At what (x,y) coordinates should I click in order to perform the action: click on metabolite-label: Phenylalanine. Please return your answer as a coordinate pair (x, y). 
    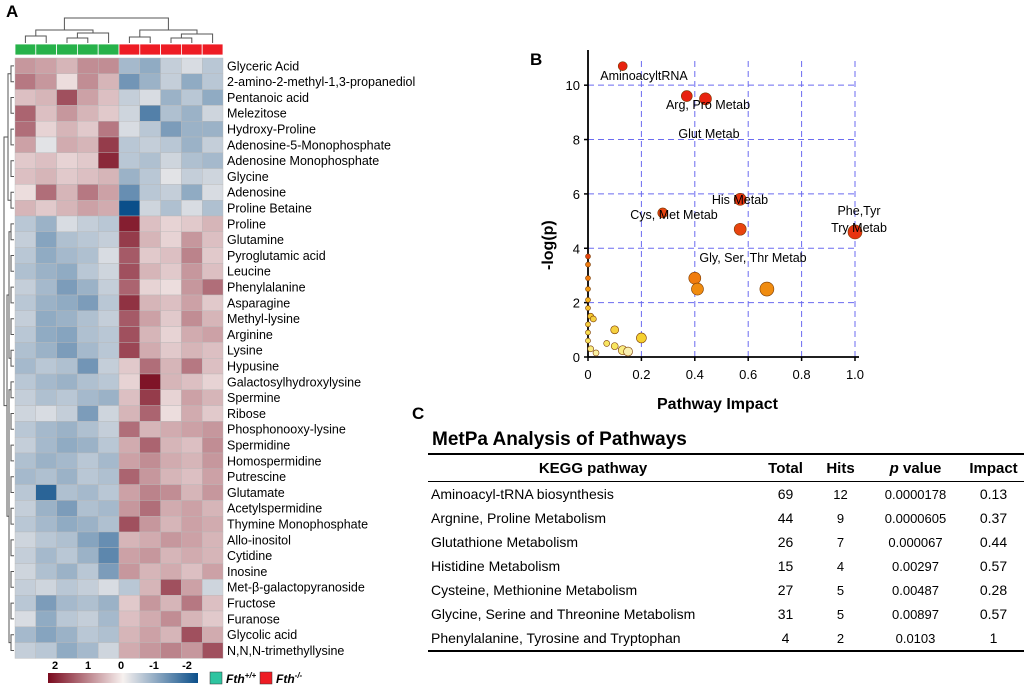
    Looking at the image, I should click on (266, 288).